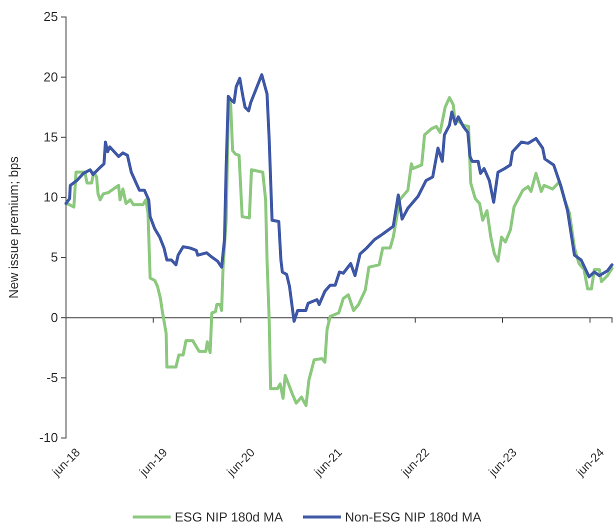 The height and width of the screenshot is (528, 614). What do you see at coordinates (51, 16) in the screenshot?
I see `y-tick-label: 25` at bounding box center [51, 16].